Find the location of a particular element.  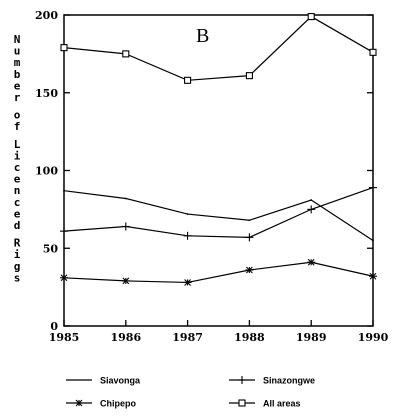

y-axis-title-char: d is located at coordinates (17, 225).